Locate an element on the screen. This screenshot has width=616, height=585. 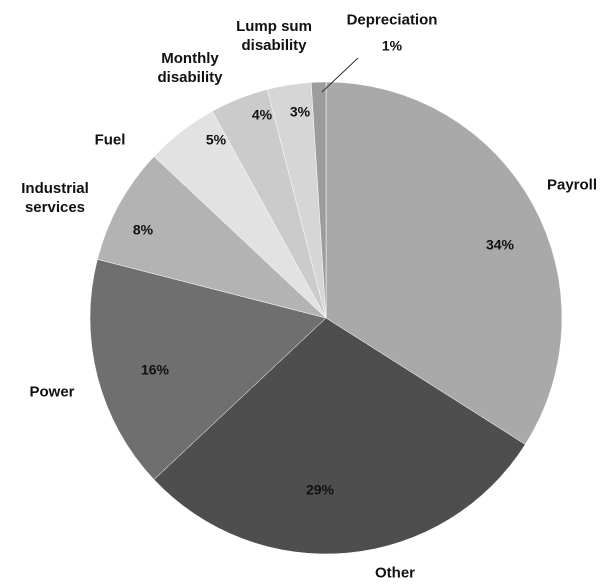
value-label: 1% is located at coordinates (392, 45).